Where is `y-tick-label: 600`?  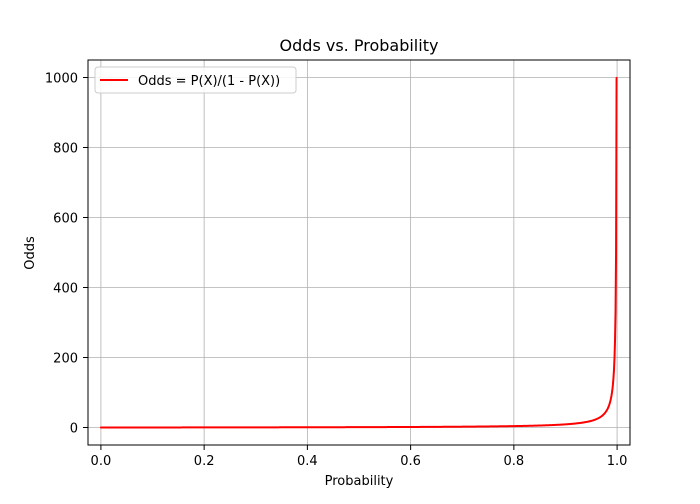
y-tick-label: 600 is located at coordinates (65, 219).